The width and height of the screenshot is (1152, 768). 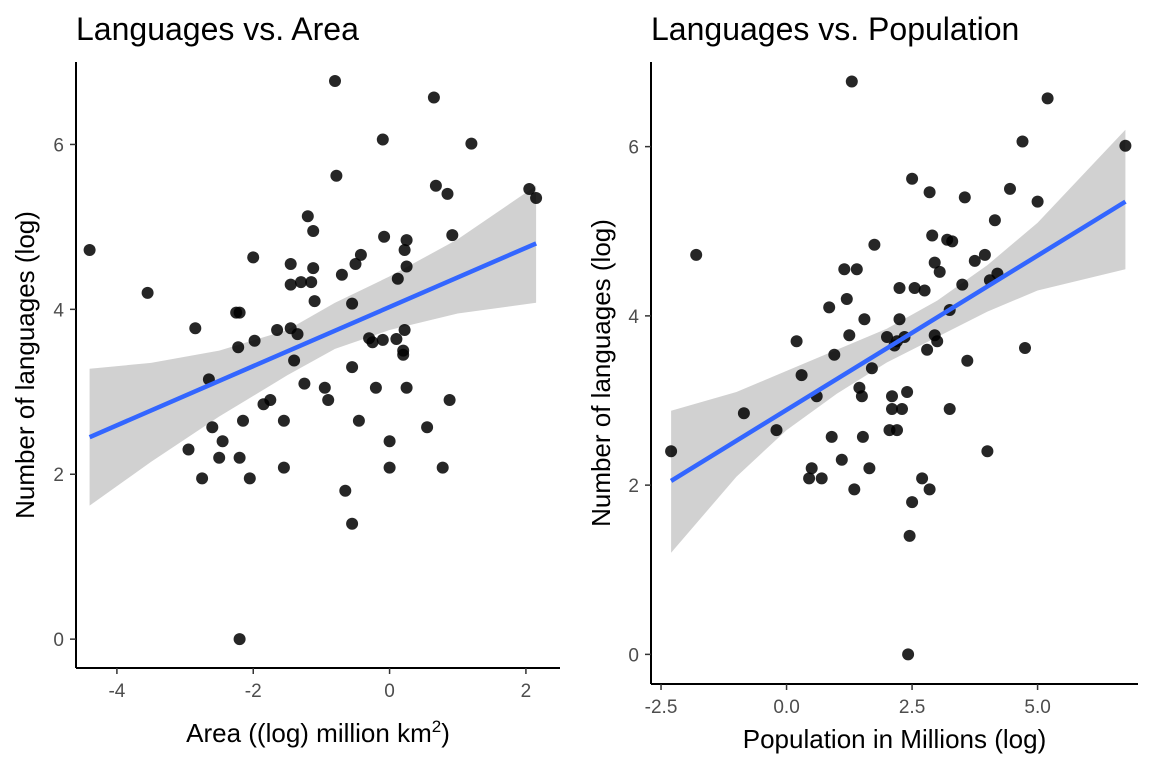 I want to click on x-tick-label: 2.5, so click(x=912, y=707).